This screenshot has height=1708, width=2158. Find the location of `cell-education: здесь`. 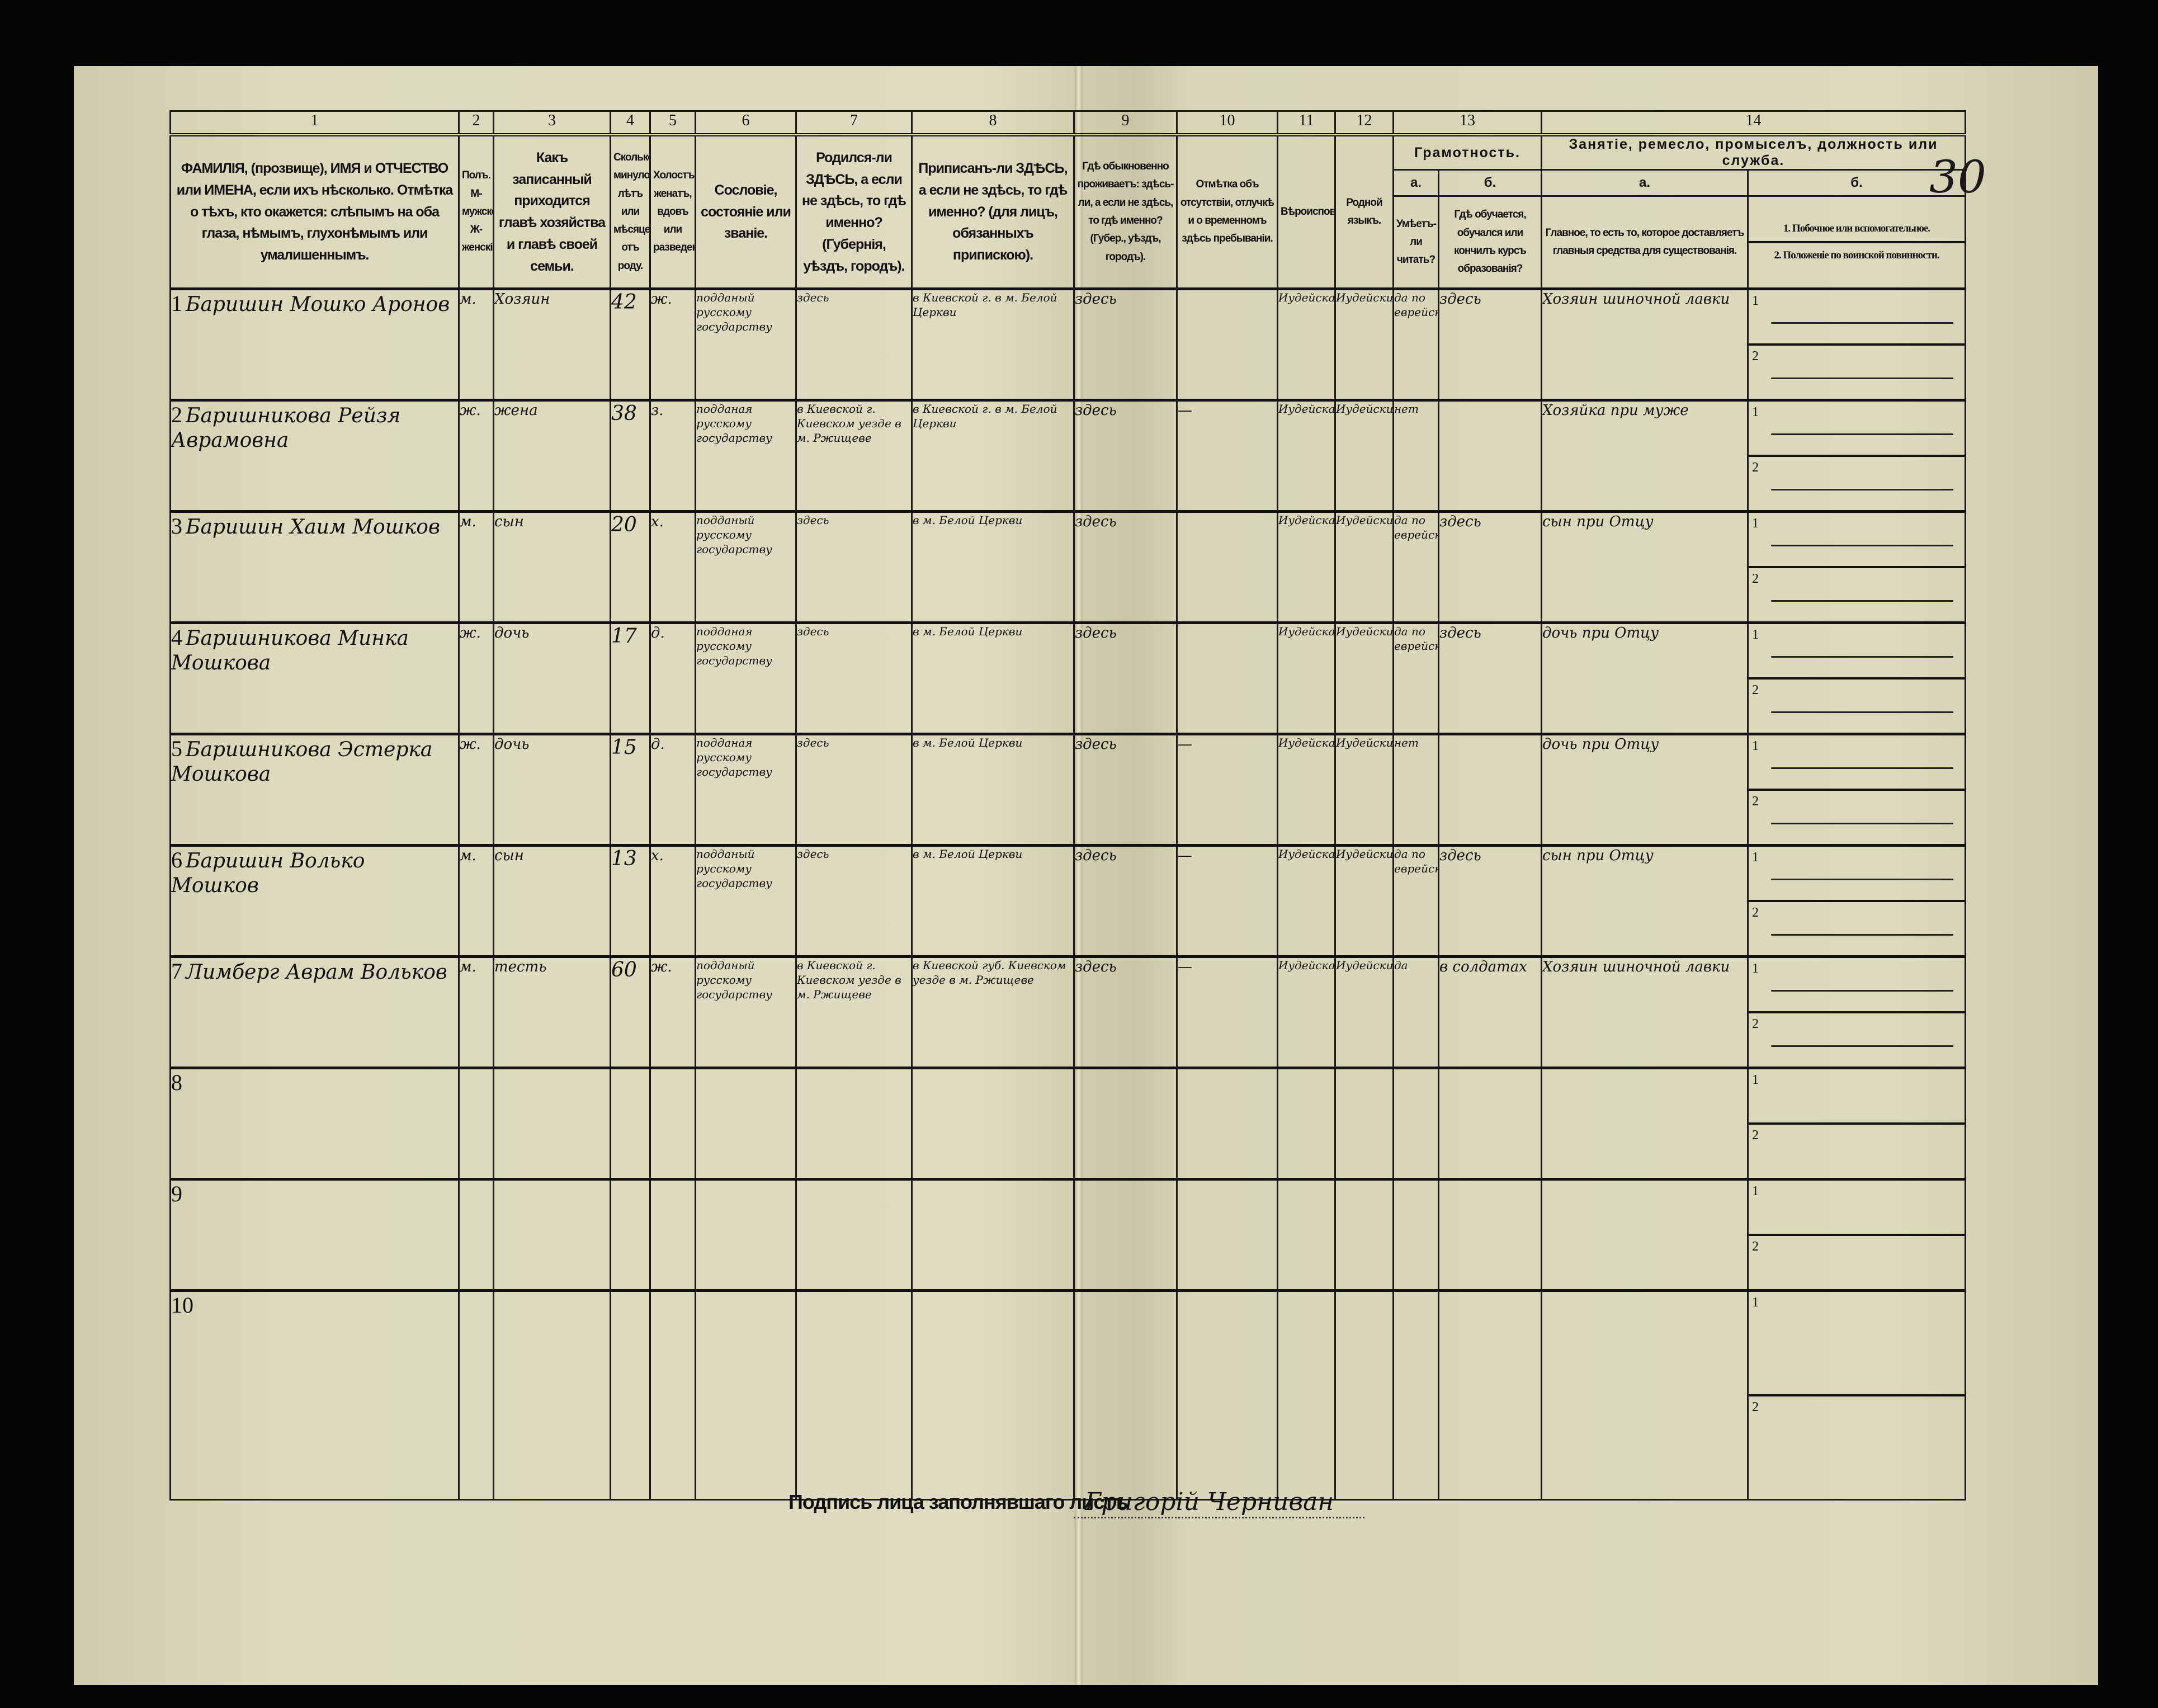

cell-education: здесь is located at coordinates (1490, 344).